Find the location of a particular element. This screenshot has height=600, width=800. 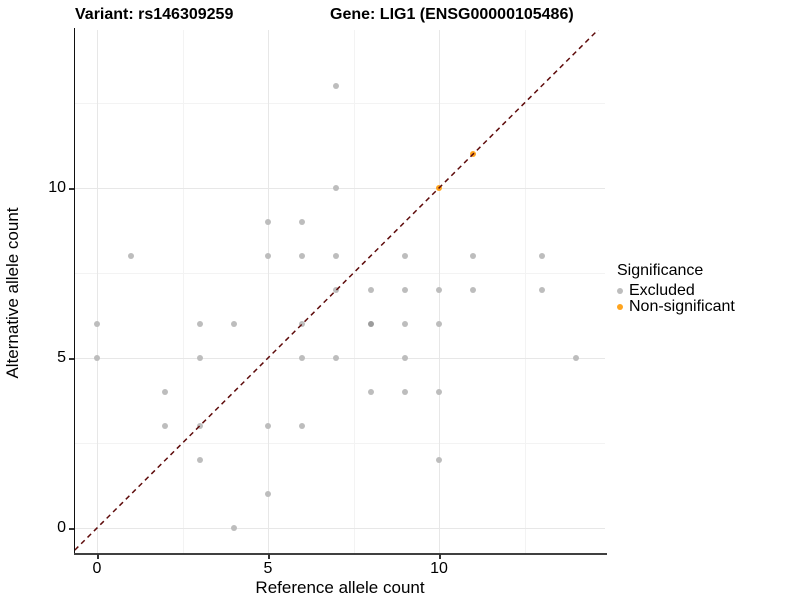

legend: Significance Excluded Non-significant is located at coordinates (676, 288).